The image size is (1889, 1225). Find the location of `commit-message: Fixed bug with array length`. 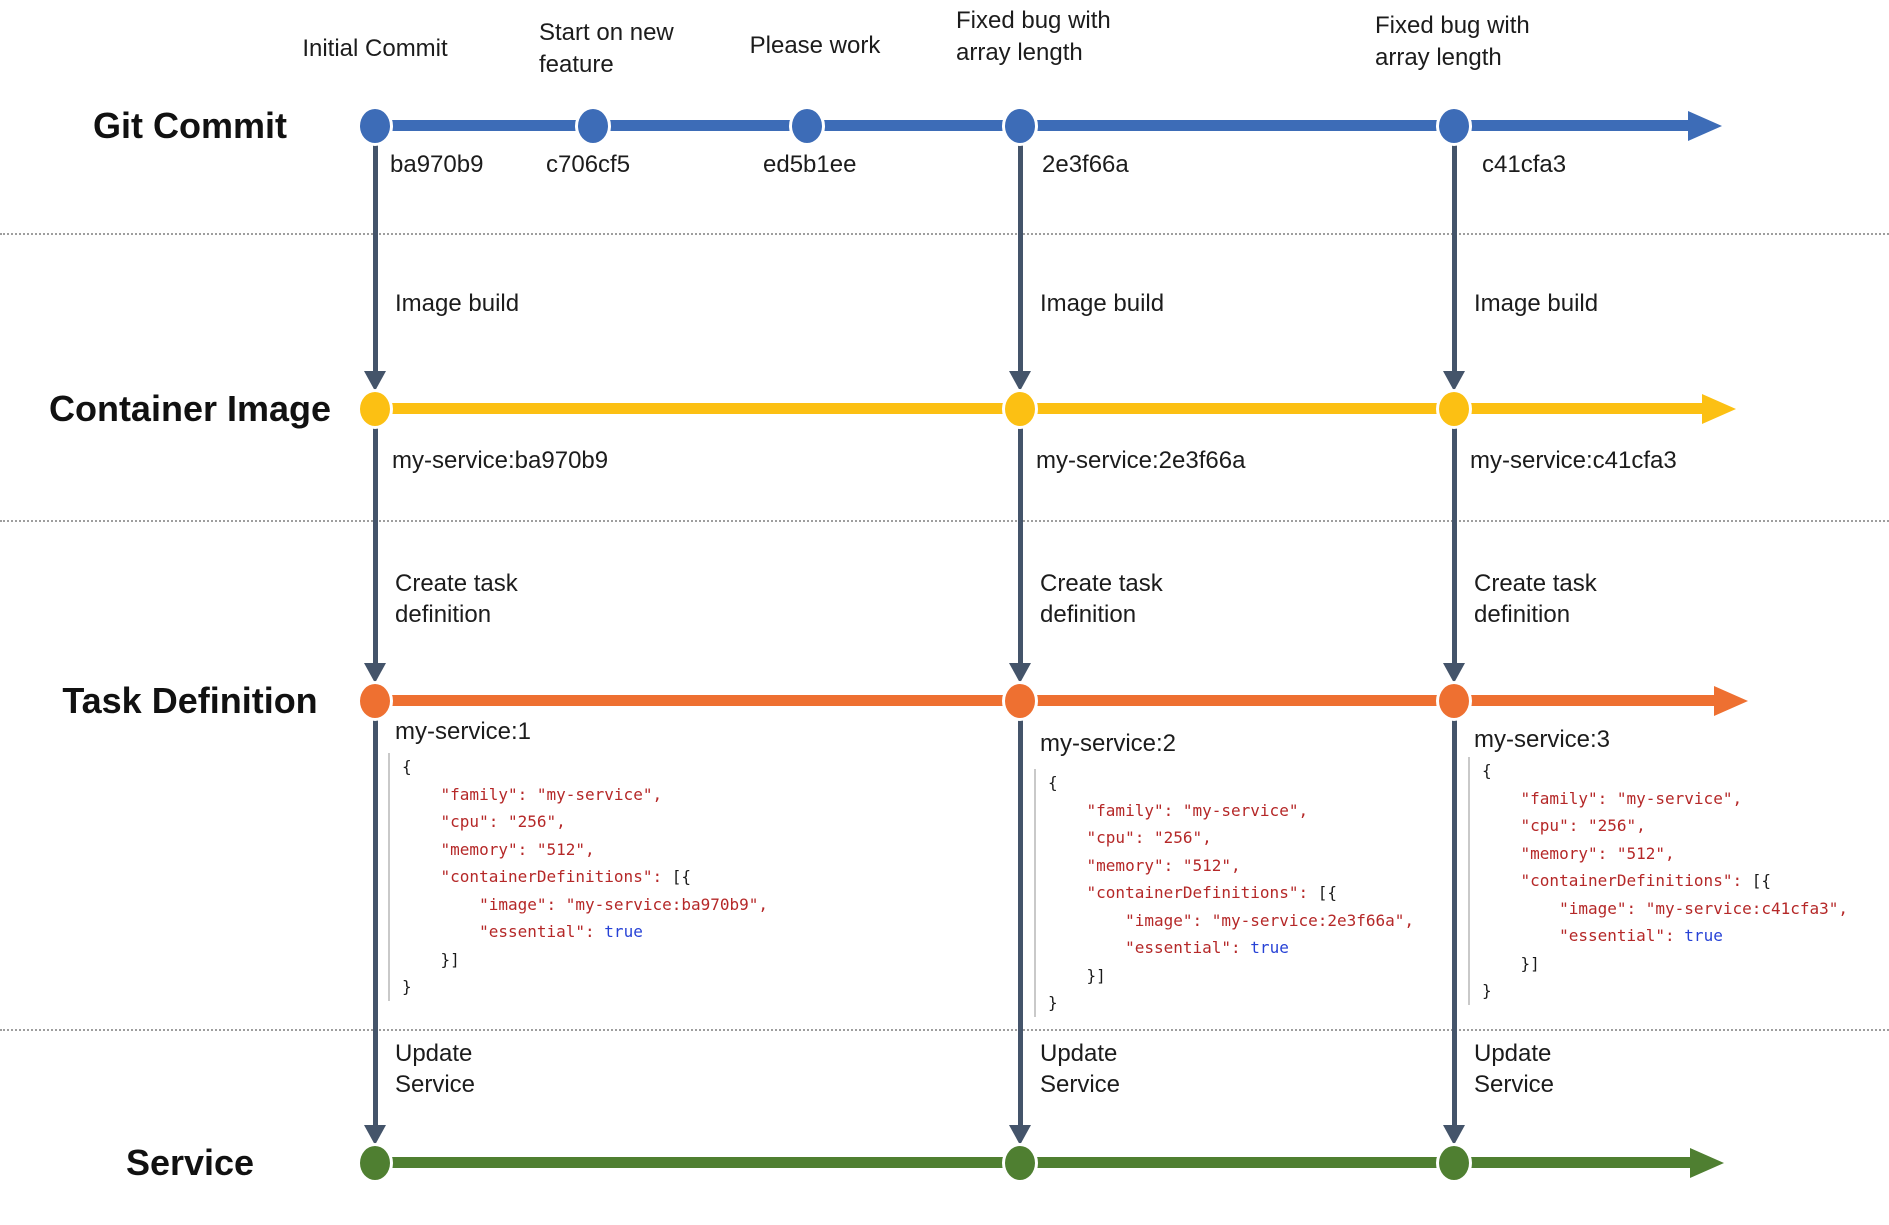

commit-message: Fixed bug with array length is located at coordinates (1033, 37).